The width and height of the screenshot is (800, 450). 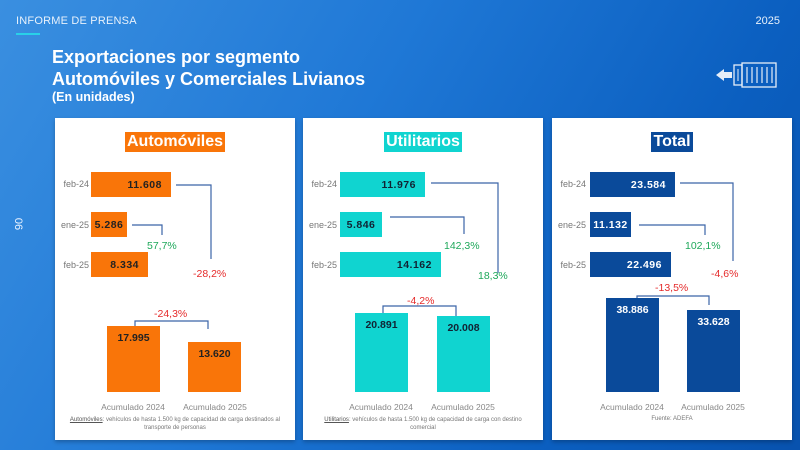 I want to click on panel-title-automoviles: Automóviles, so click(x=174, y=142).